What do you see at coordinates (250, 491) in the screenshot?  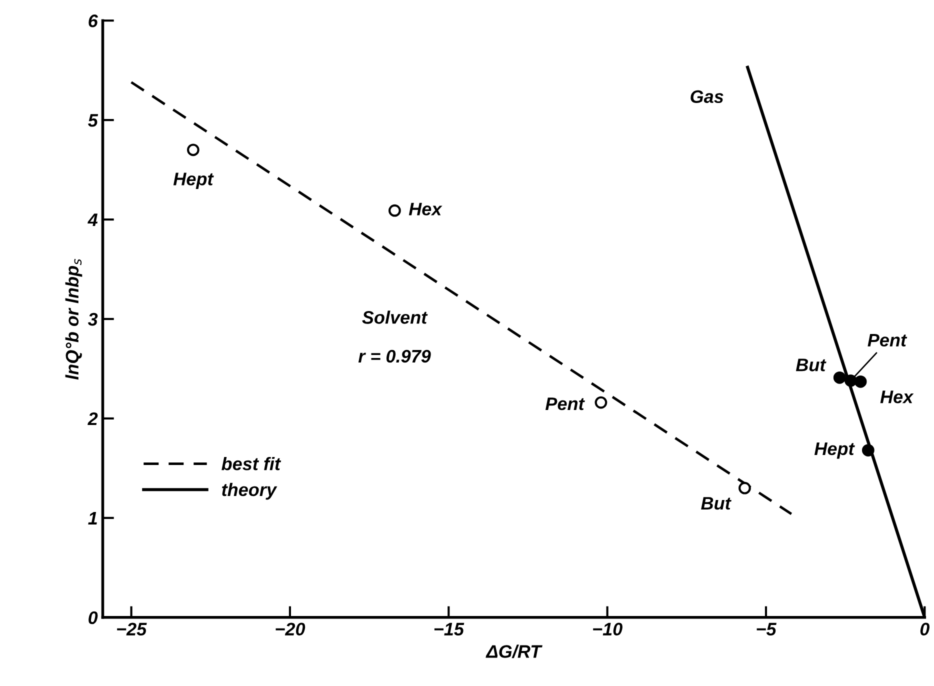 I see `legend-label: theory` at bounding box center [250, 491].